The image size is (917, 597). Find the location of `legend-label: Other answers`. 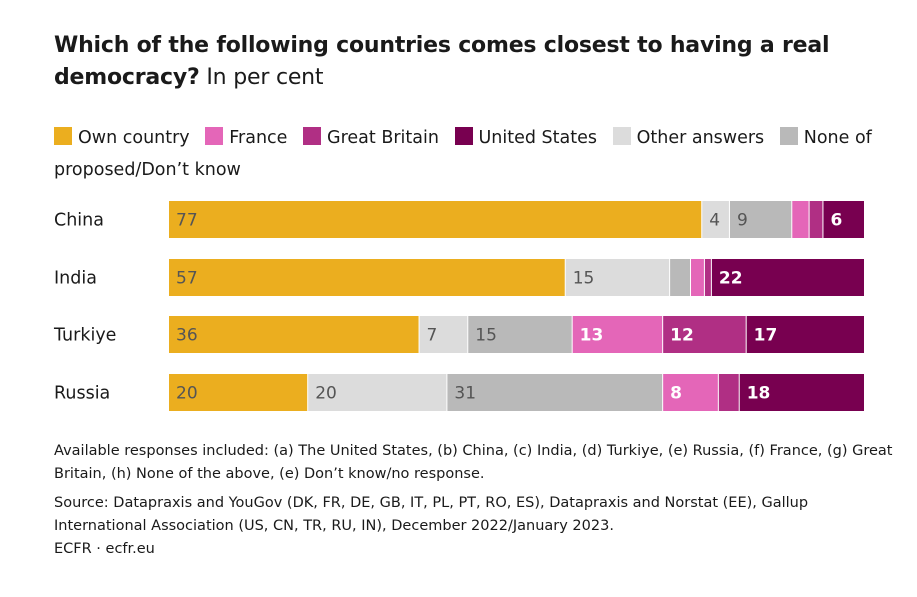

legend-label: Other answers is located at coordinates (700, 138).